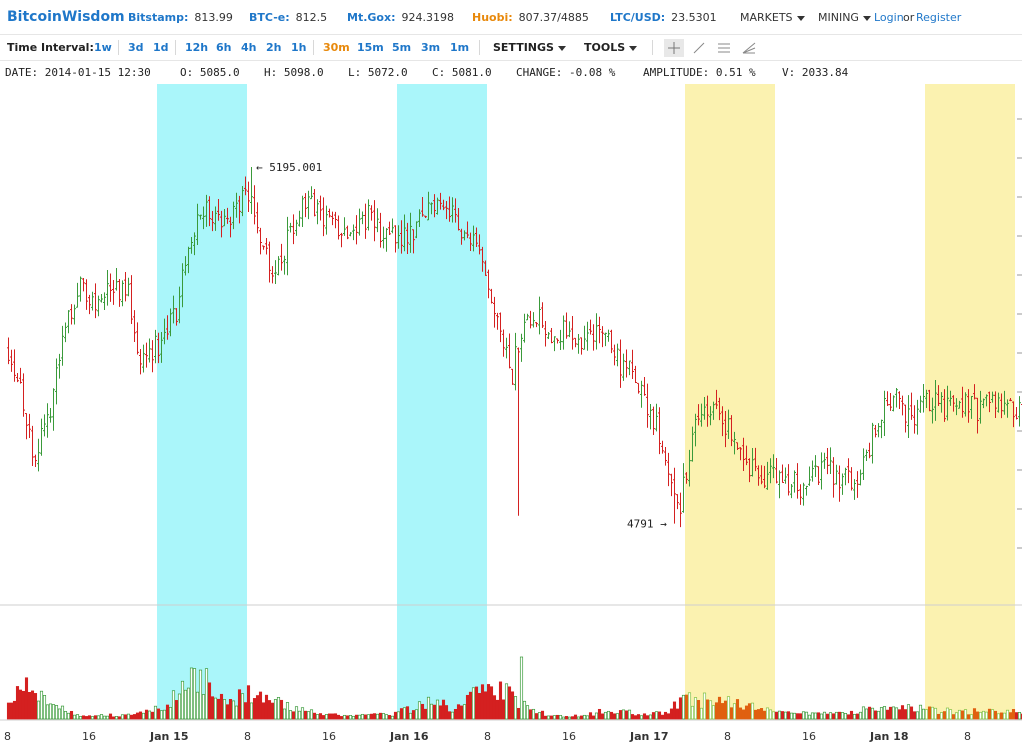 The image size is (1022, 751). What do you see at coordinates (370, 47) in the screenshot?
I see `interval-15m: 15m` at bounding box center [370, 47].